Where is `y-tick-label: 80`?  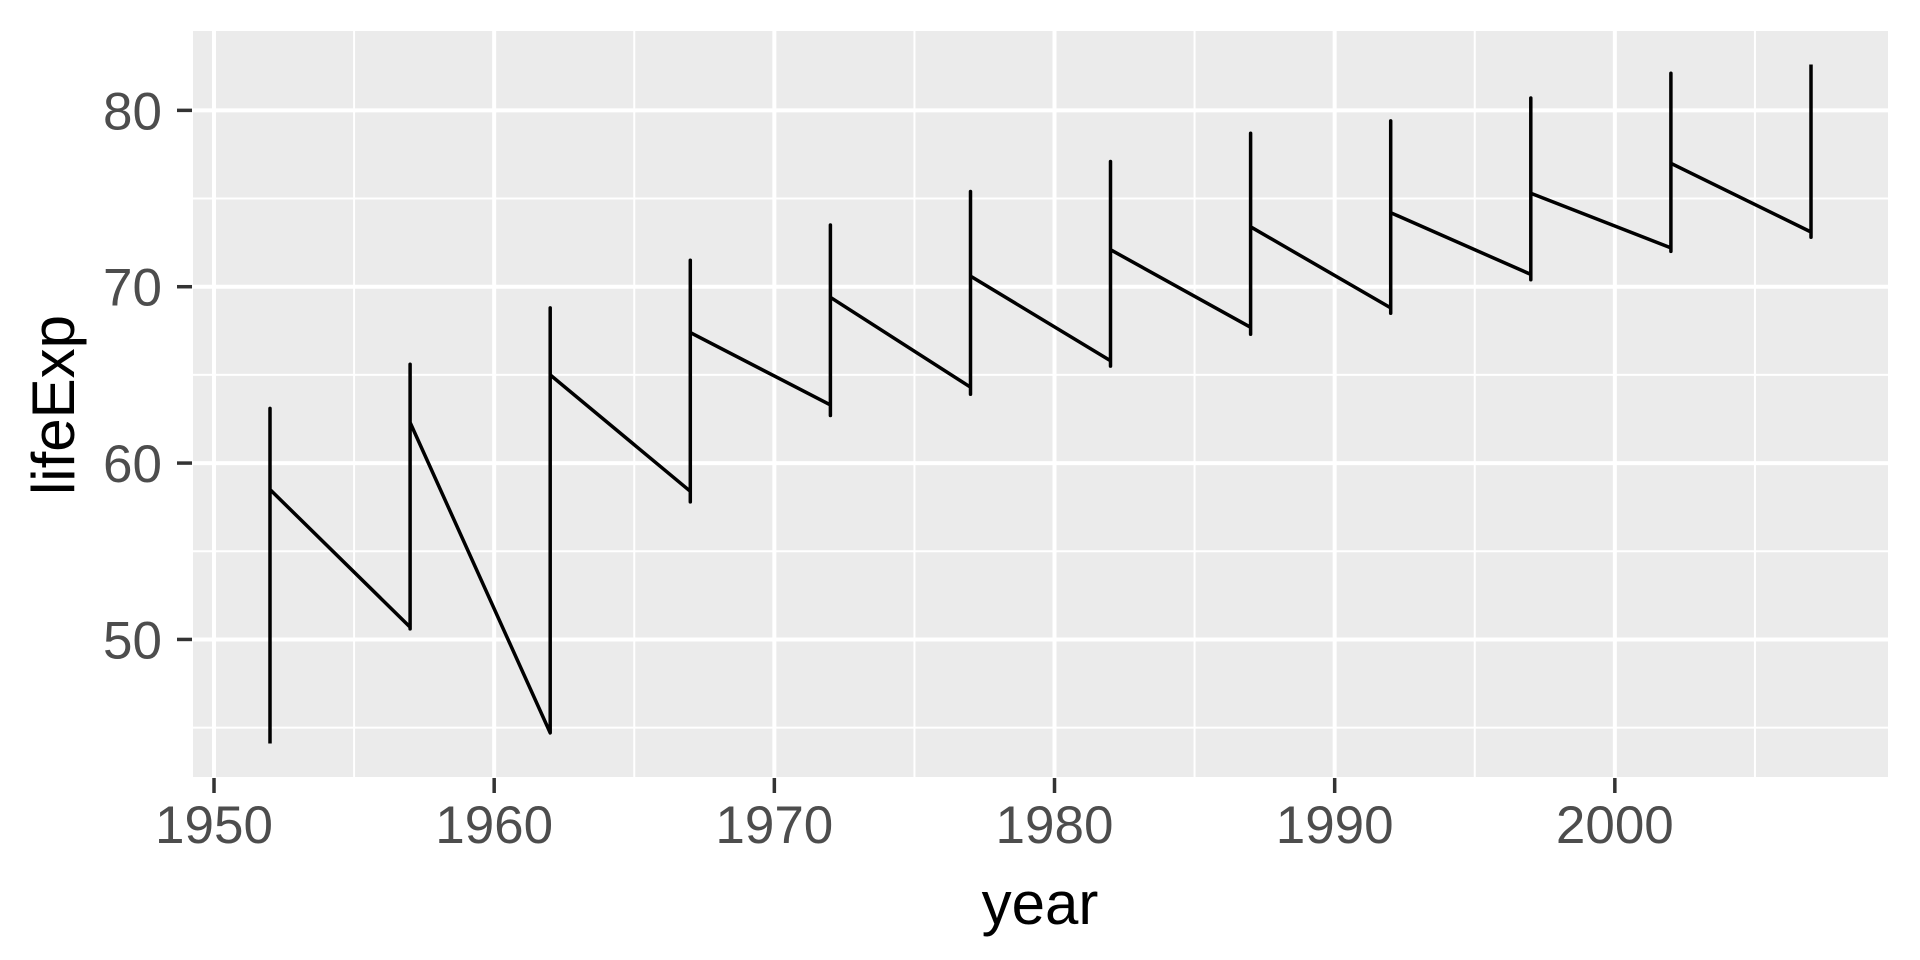 y-tick-label: 80 is located at coordinates (132, 111).